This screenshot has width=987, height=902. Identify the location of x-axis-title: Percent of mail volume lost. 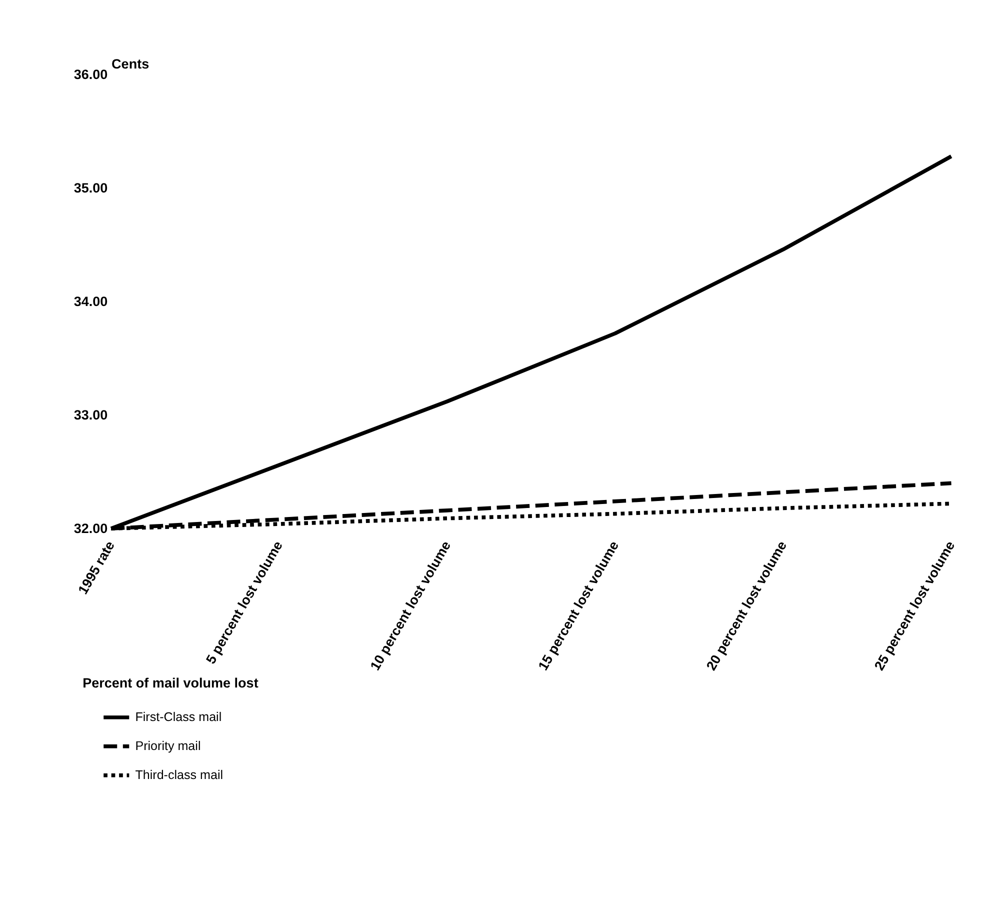
(170, 682).